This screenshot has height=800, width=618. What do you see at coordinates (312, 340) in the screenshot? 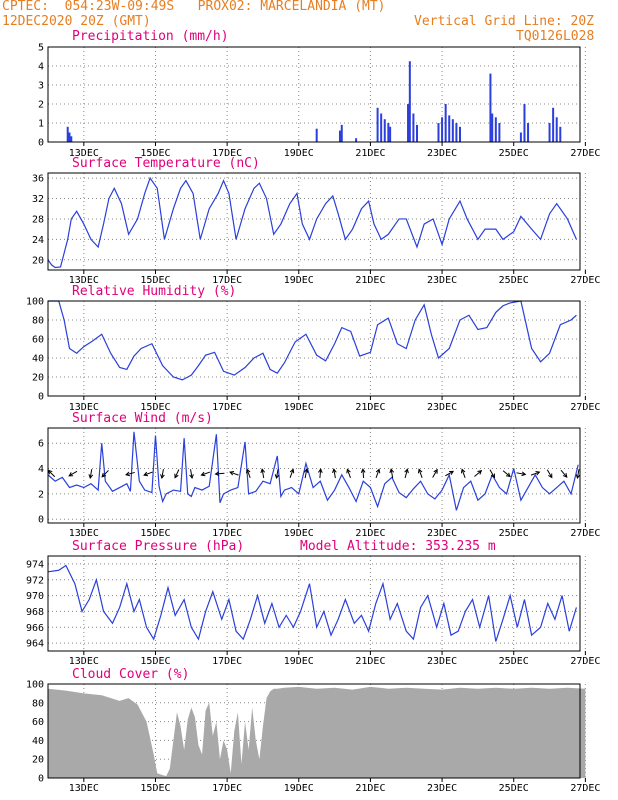
I see `humidity-series-line` at bounding box center [312, 340].